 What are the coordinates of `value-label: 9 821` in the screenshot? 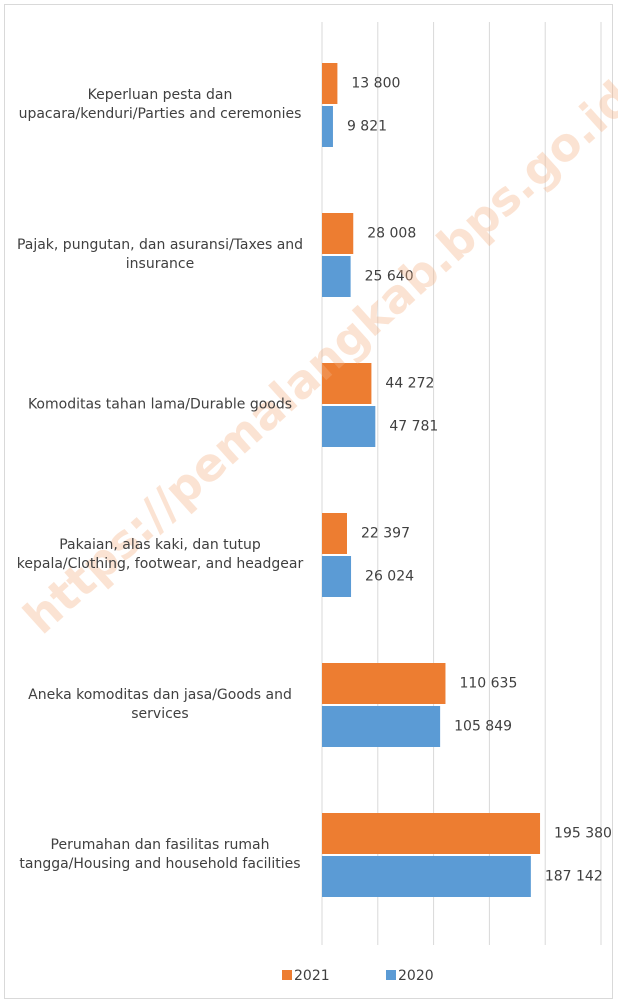 It's located at (367, 127).